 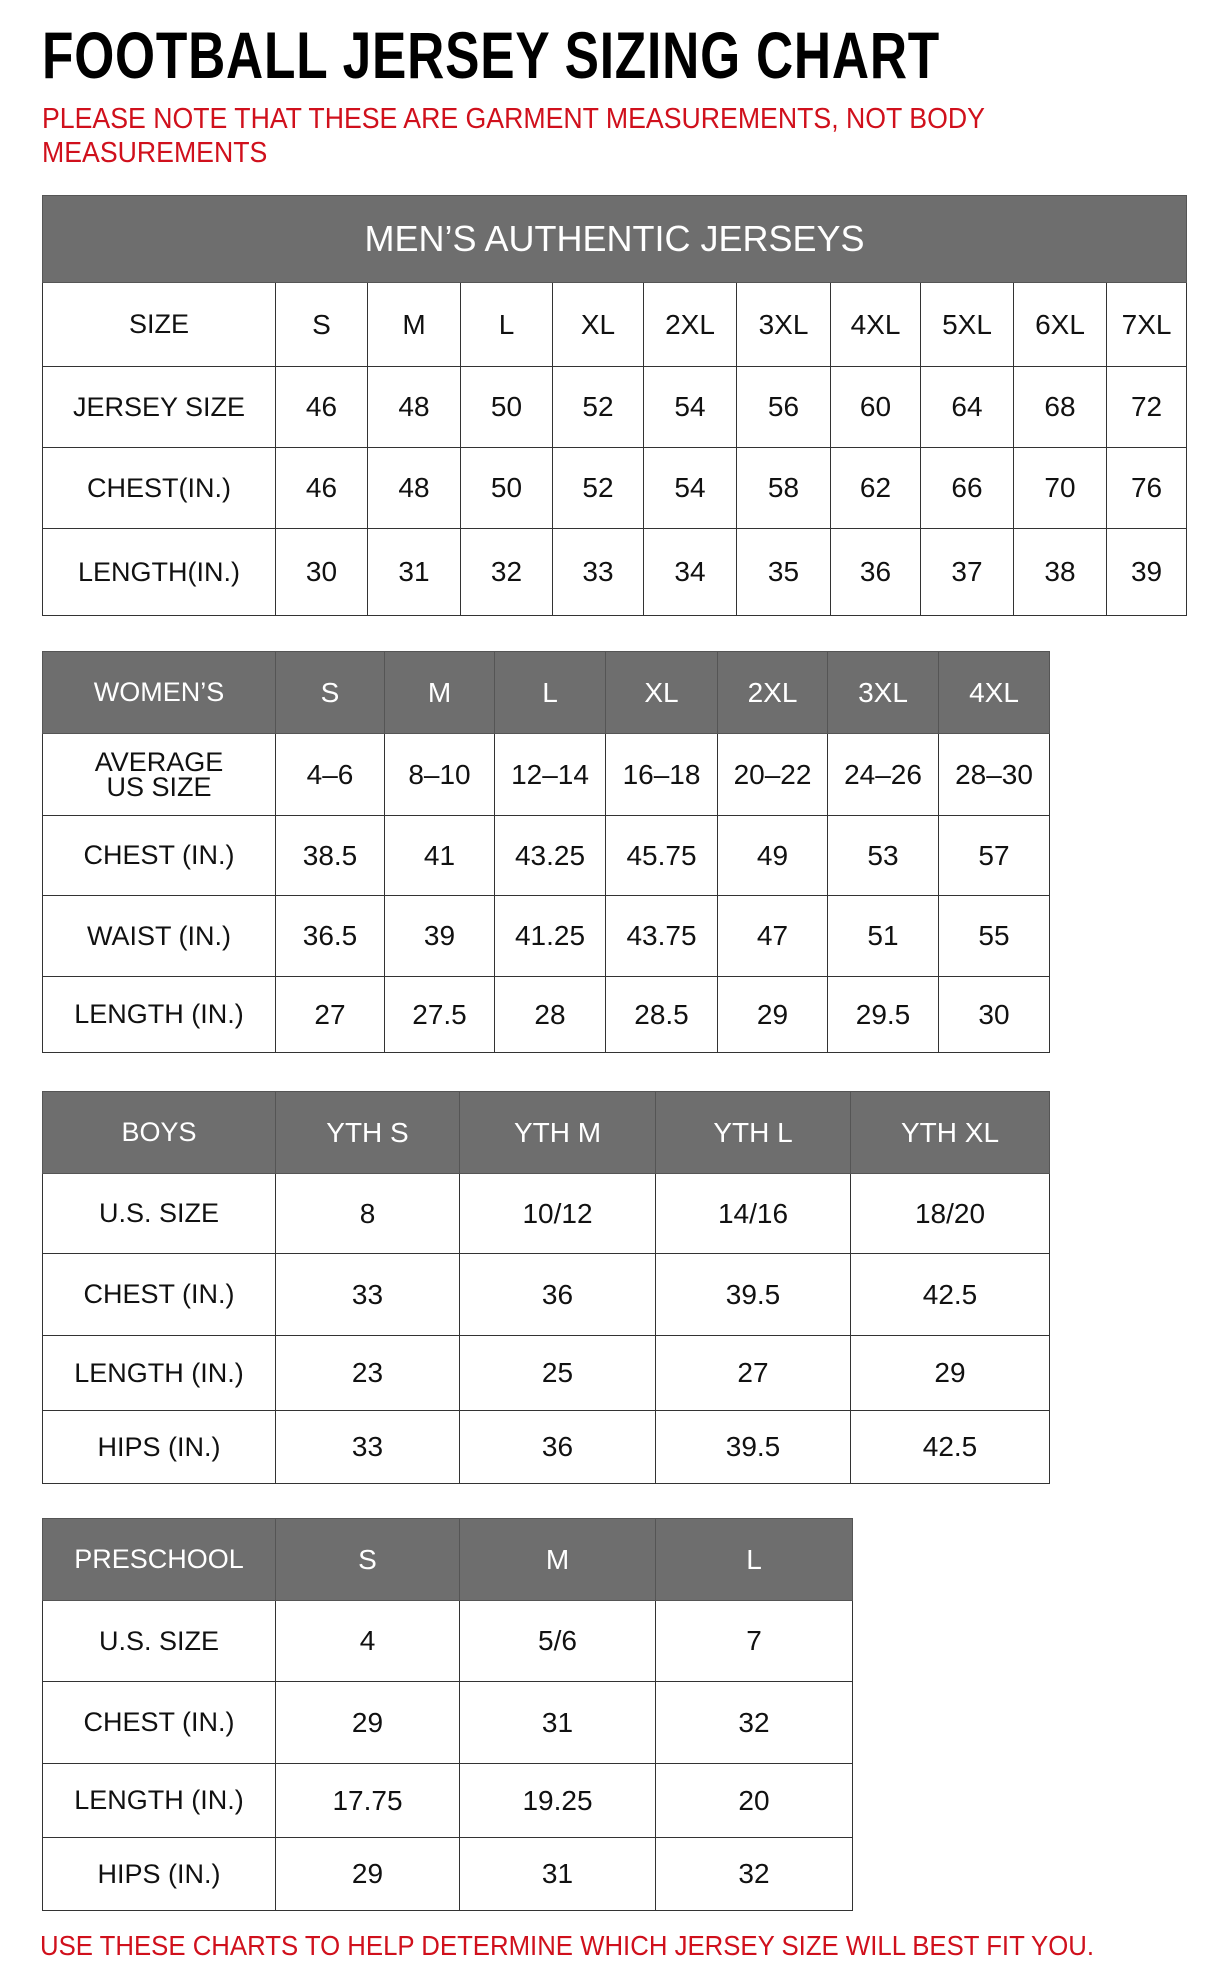 I want to click on measurement-cell: 4, so click(x=367, y=1641).